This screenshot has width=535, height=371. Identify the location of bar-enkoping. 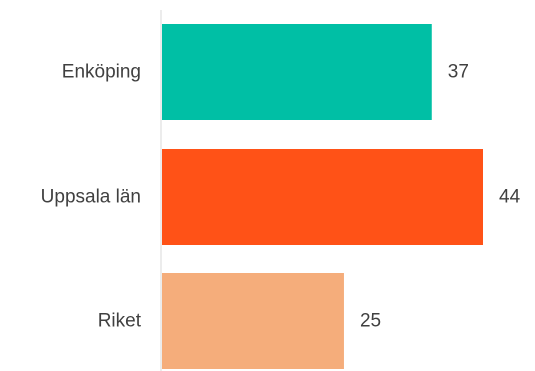
(297, 72).